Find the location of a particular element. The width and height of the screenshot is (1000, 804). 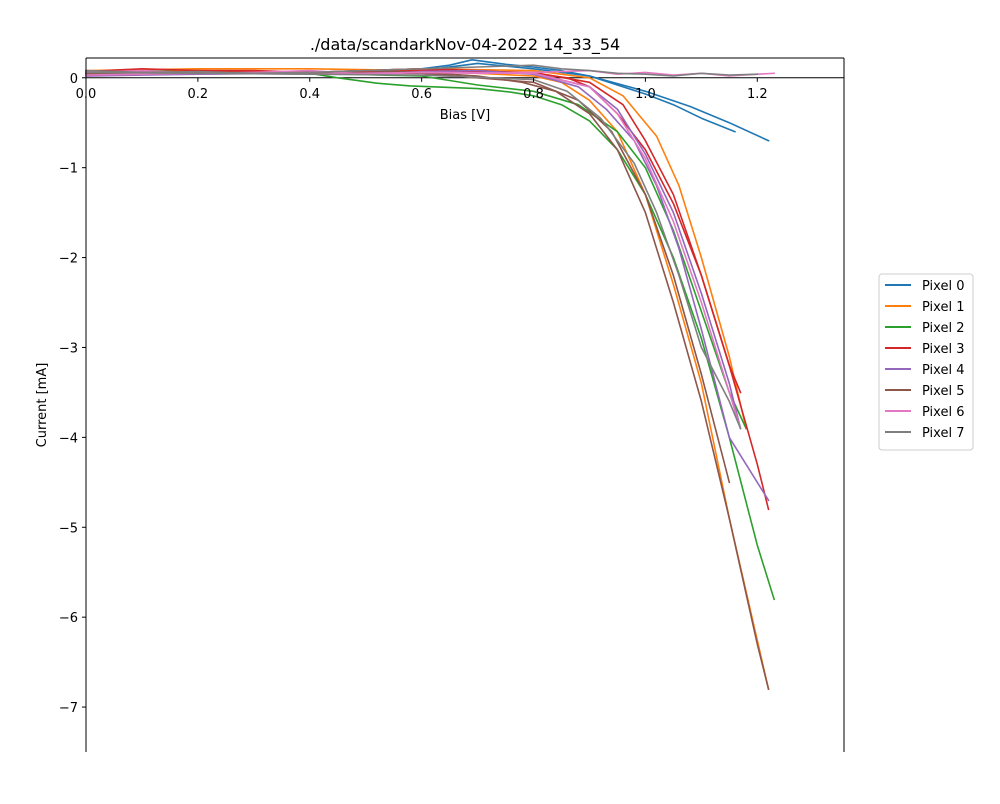

y-tick-label: −1 is located at coordinates (68, 169).